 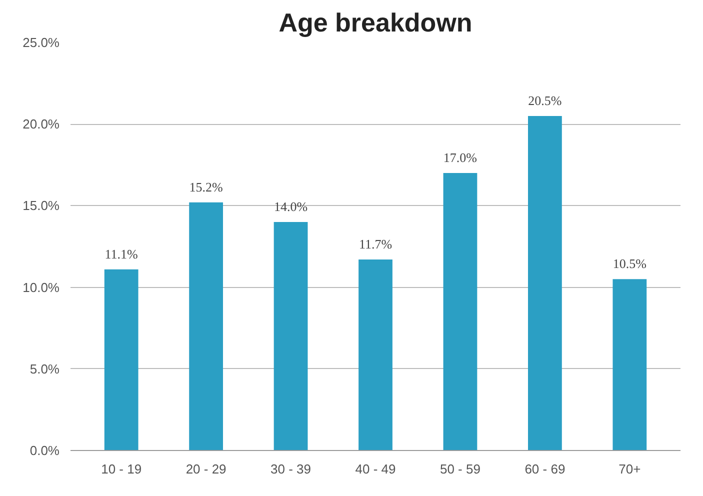 What do you see at coordinates (41, 287) in the screenshot?
I see `y-tick-label: 10.0%` at bounding box center [41, 287].